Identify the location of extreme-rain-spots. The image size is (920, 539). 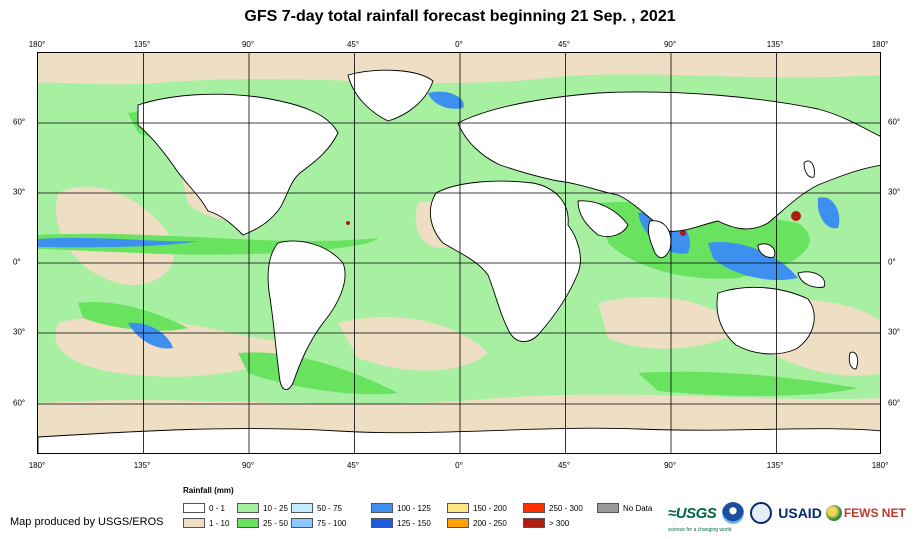
(573, 223).